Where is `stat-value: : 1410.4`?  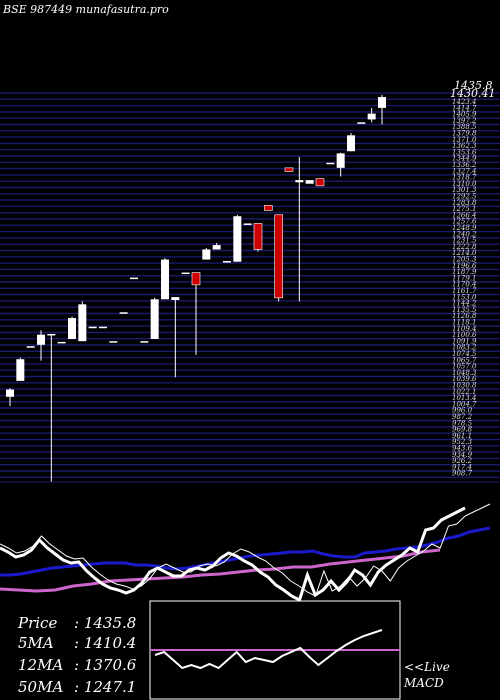
stat-value: : 1410.4 is located at coordinates (105, 643).